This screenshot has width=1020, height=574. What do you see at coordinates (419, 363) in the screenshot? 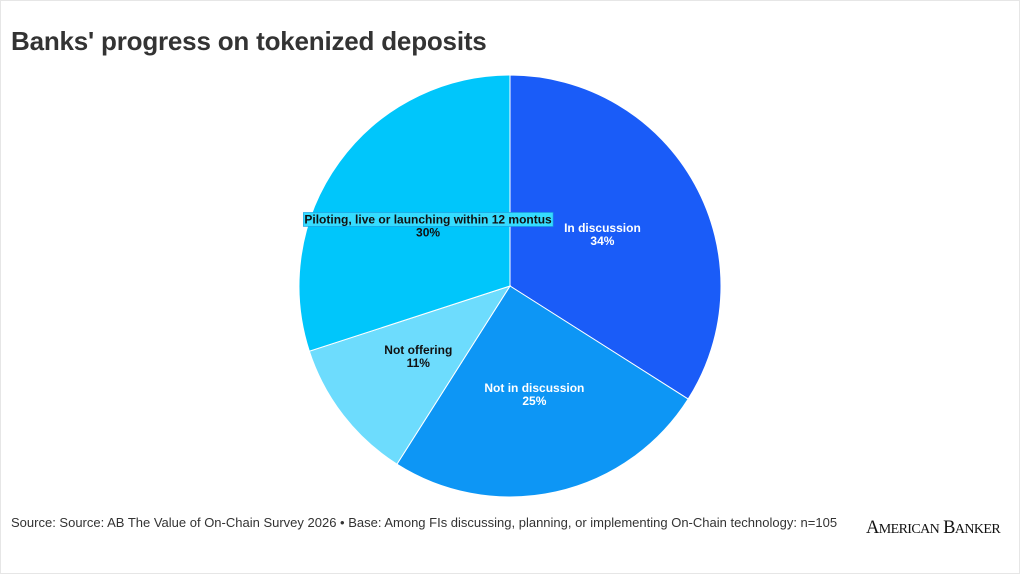
I see `slice-value-not-offering: 11%` at bounding box center [419, 363].